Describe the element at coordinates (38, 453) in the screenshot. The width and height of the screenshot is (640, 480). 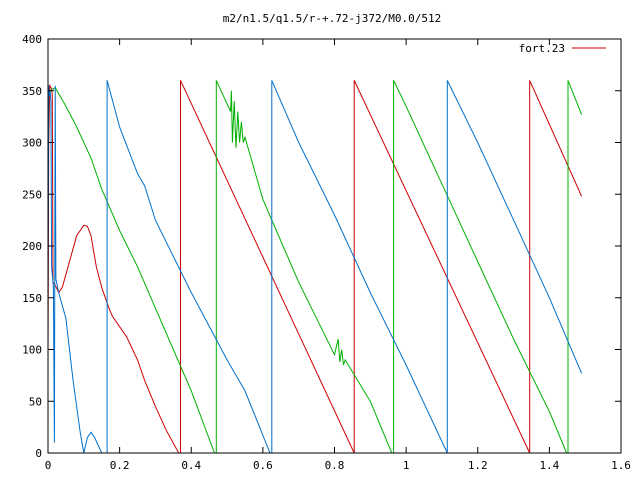
I see `y-tick-label: 0` at that location.